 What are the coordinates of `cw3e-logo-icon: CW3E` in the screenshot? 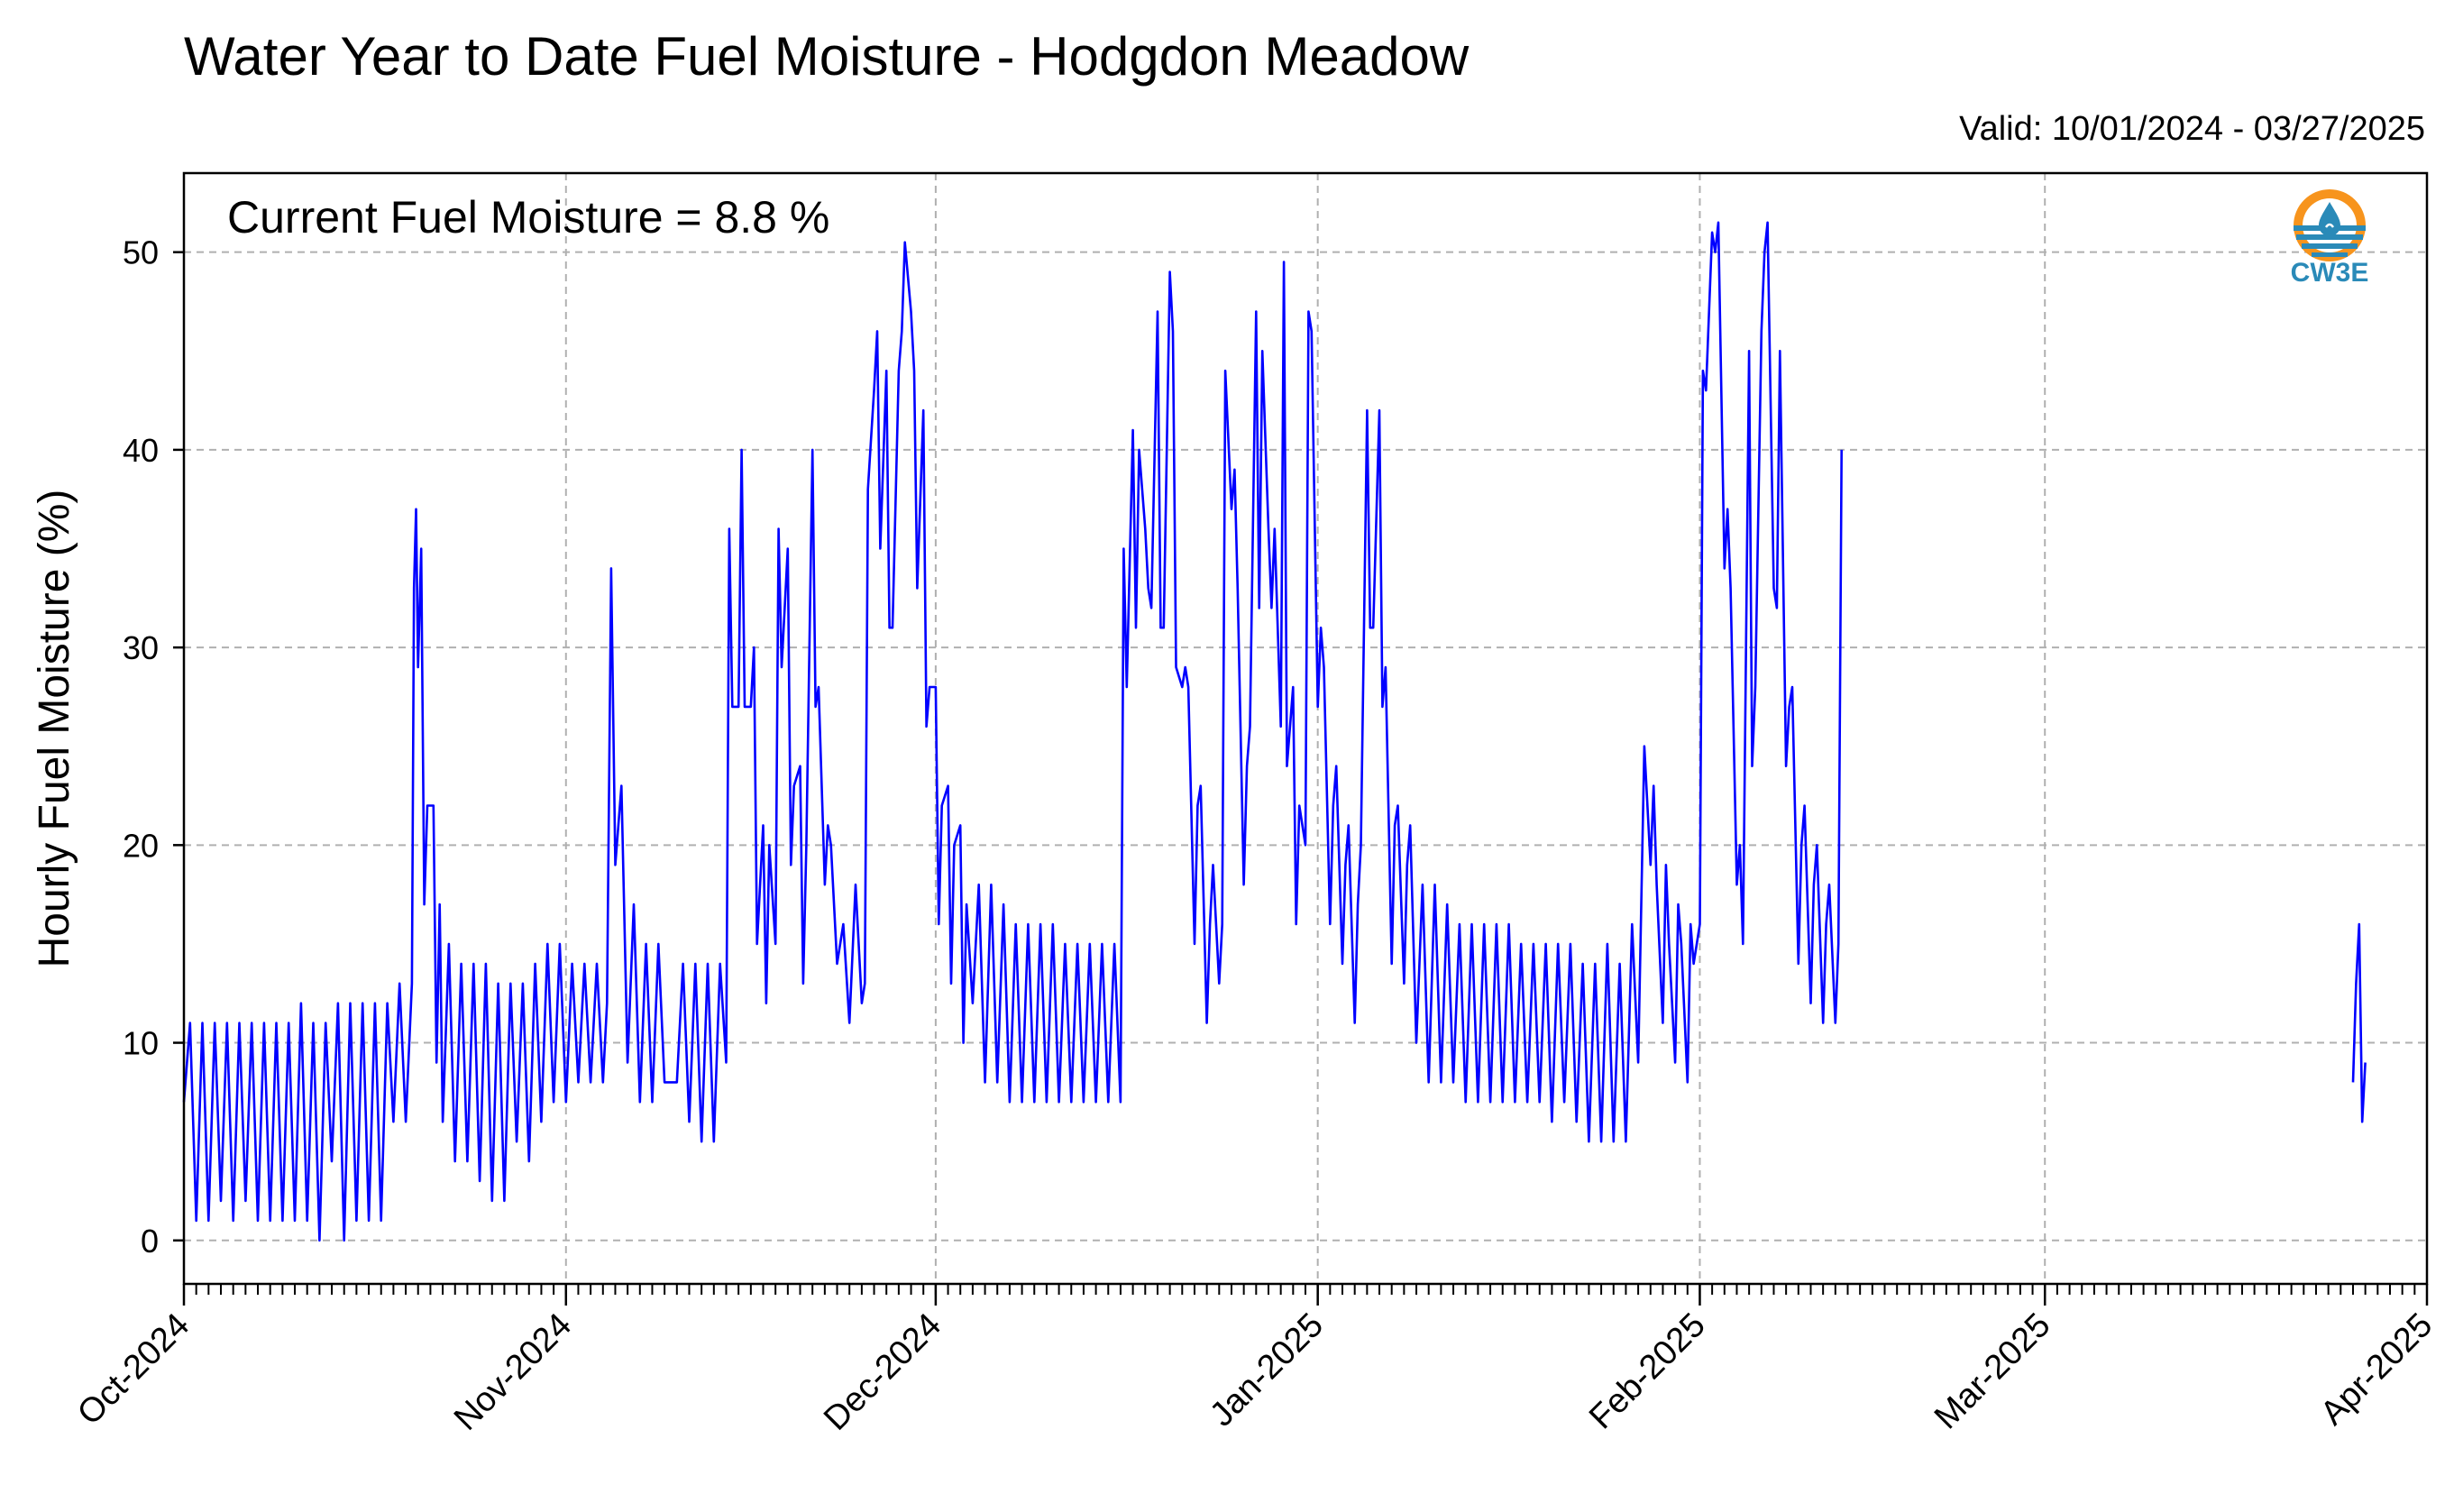 It's located at (2330, 238).